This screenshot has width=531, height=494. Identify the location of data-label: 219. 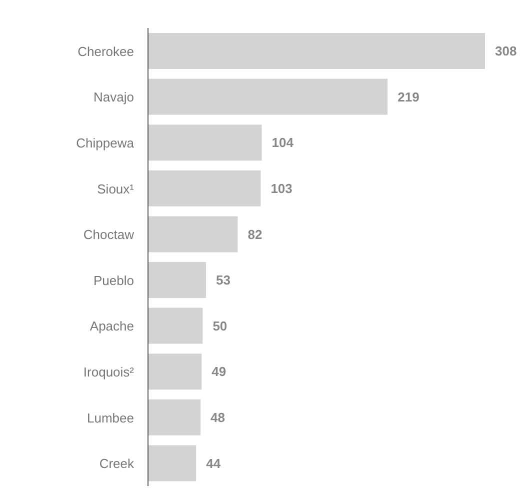
(409, 96).